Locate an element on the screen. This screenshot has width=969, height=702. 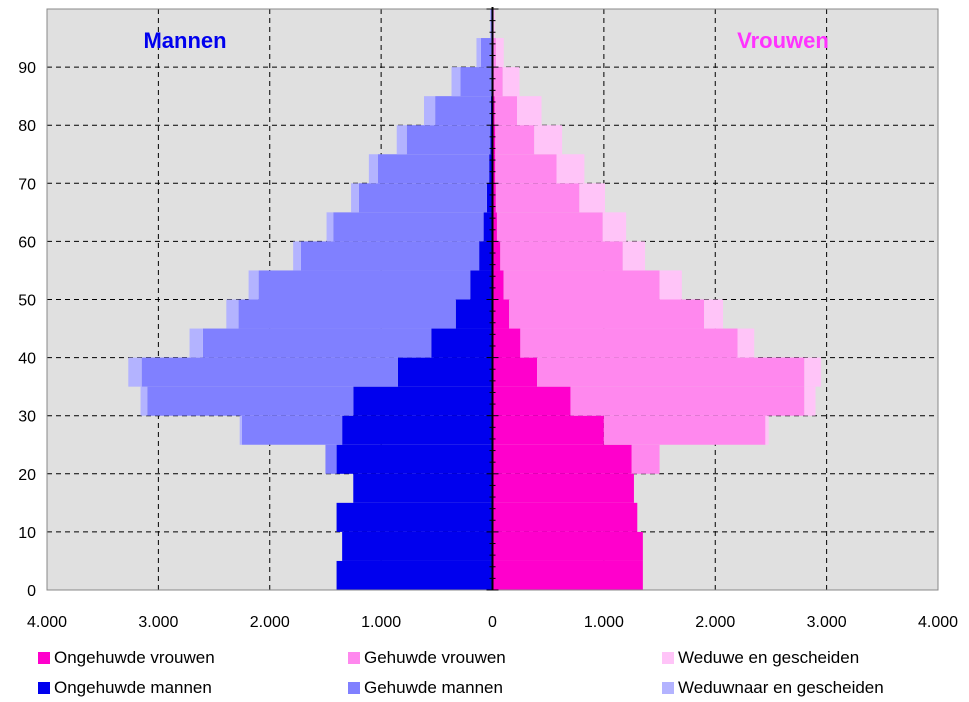
y-tick-label: 60 is located at coordinates (27, 242).